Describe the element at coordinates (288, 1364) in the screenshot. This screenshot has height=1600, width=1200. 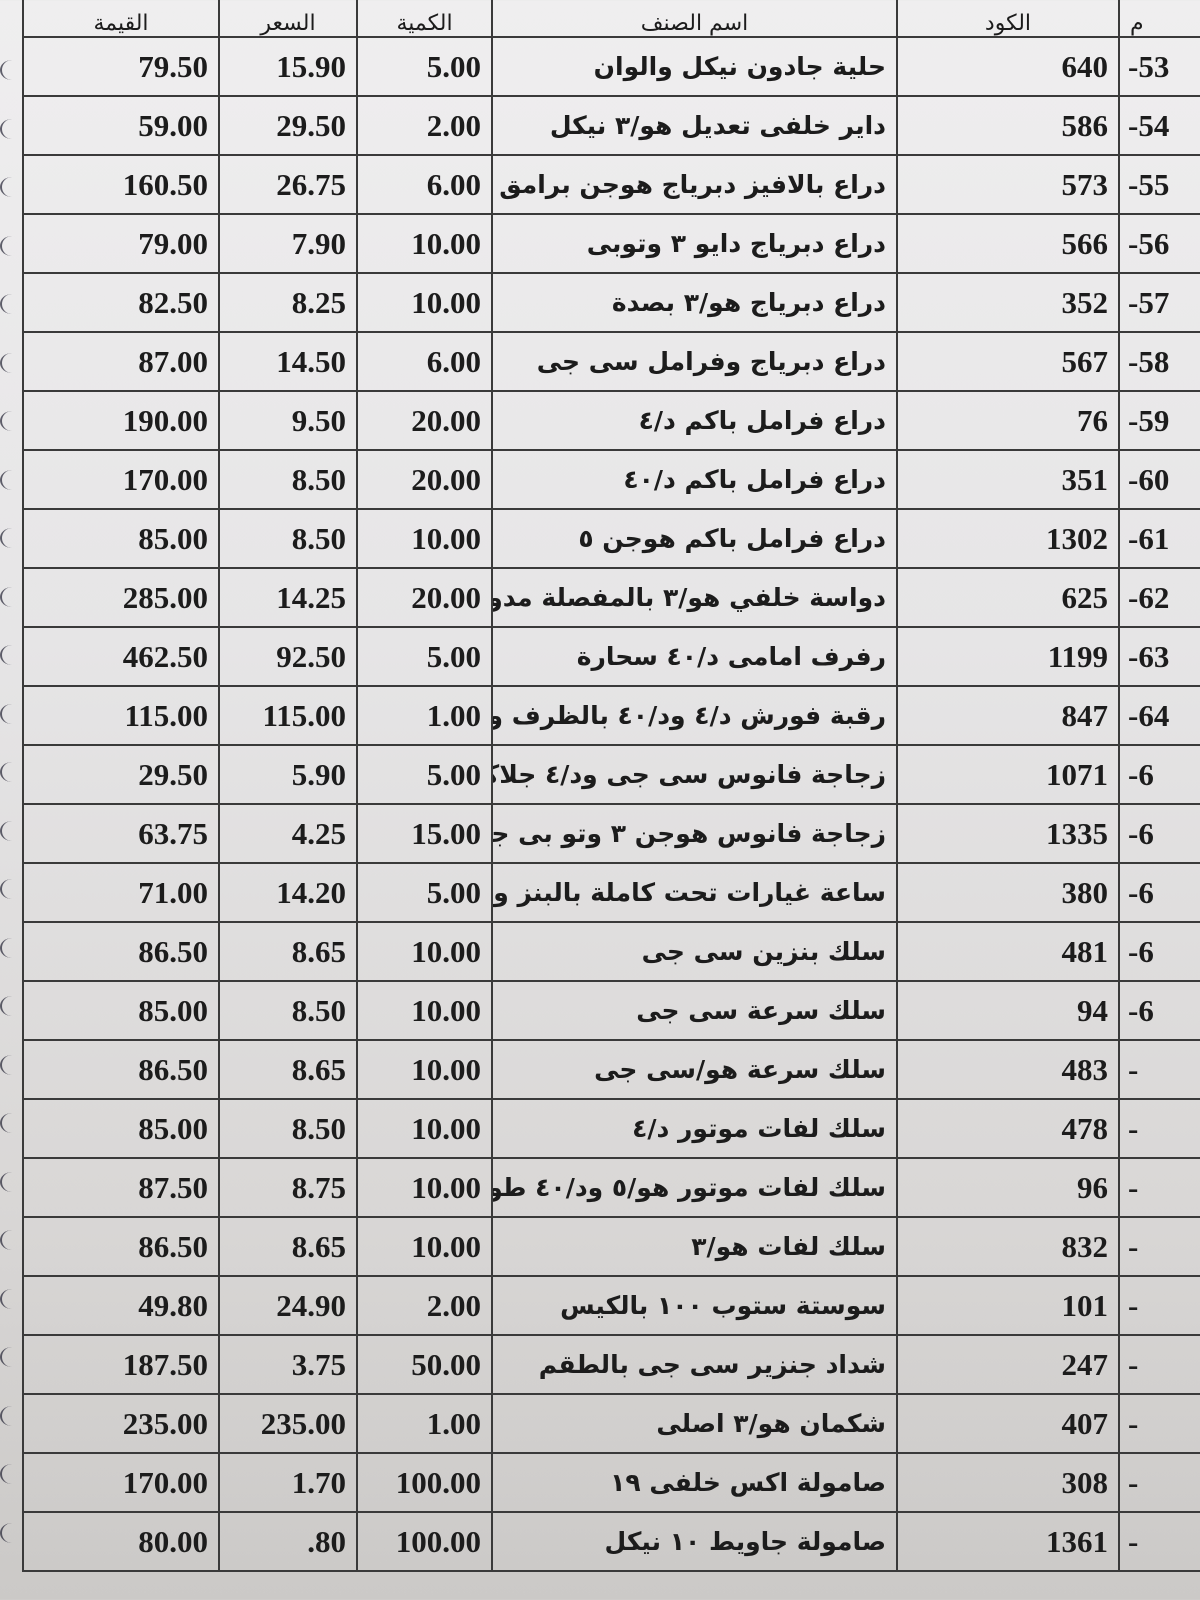
I see `cell-price: 3.75` at that location.